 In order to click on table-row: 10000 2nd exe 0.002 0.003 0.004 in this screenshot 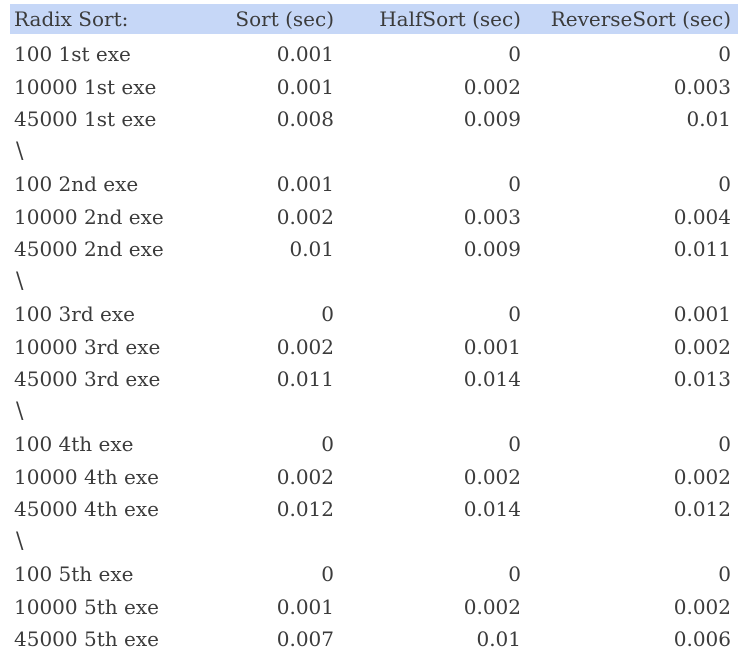, I will do `click(374, 217)`.